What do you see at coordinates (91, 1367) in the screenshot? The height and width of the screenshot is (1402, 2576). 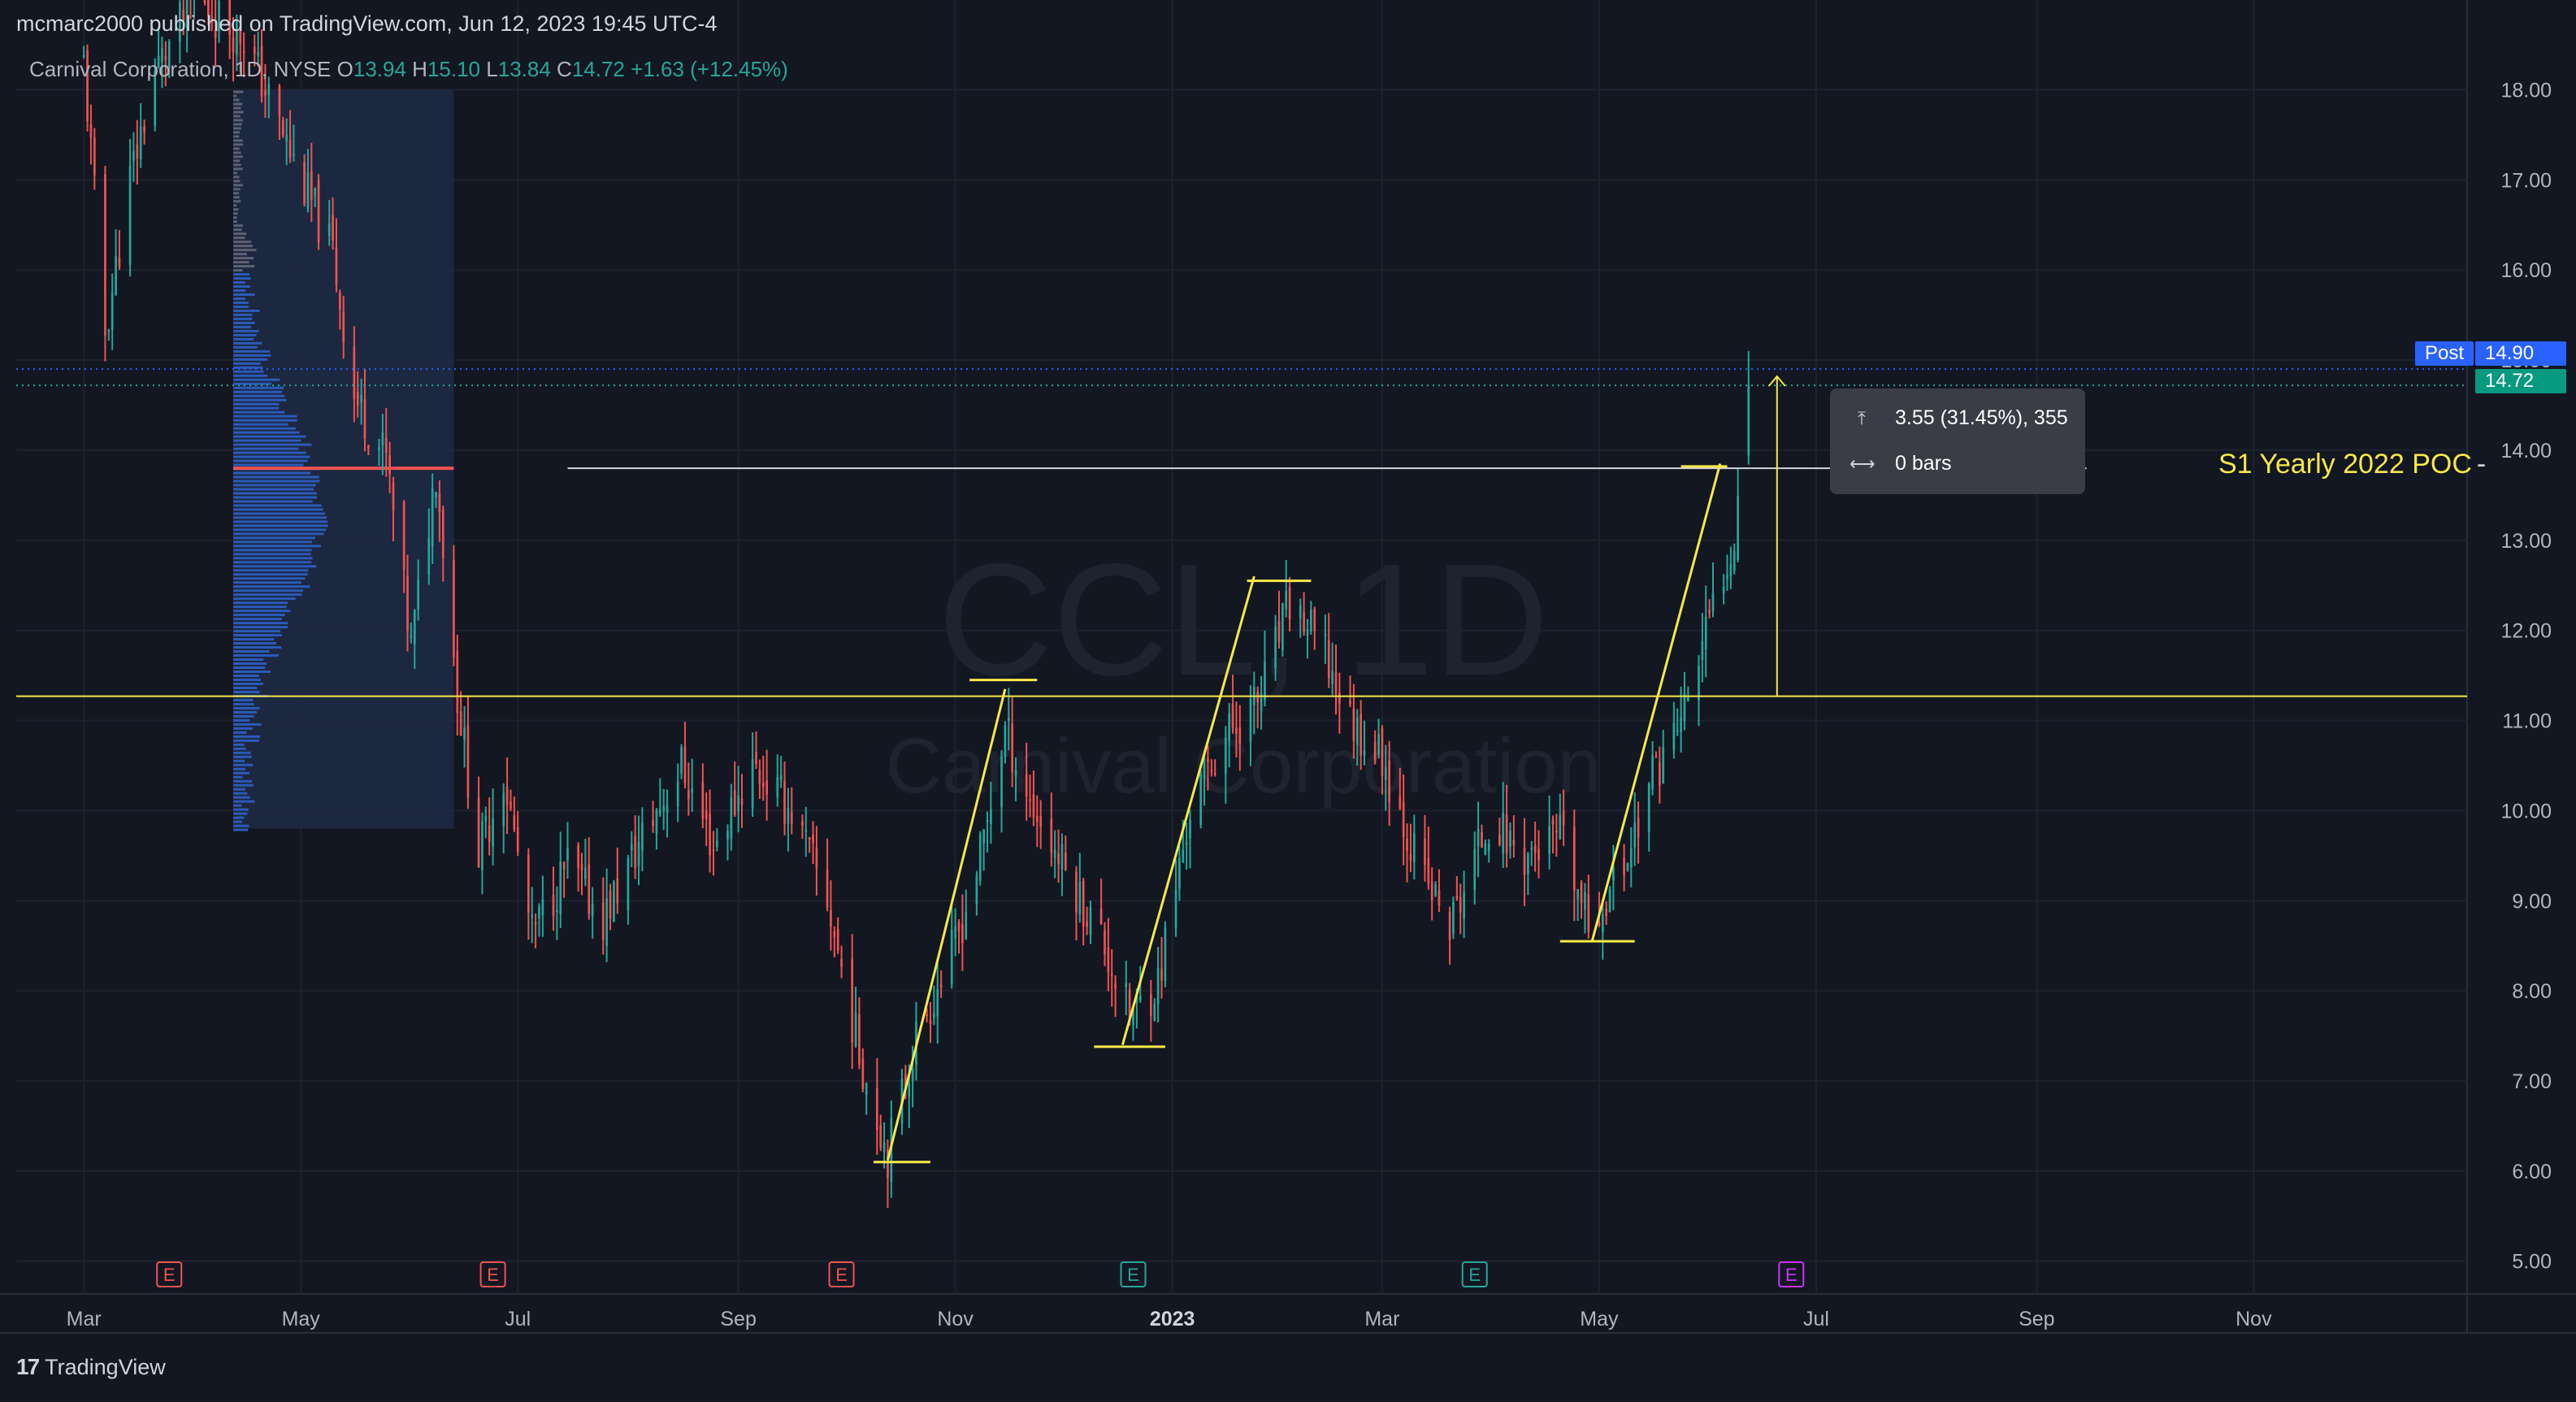 I see `tradingview-brand: 17 TradingView` at bounding box center [91, 1367].